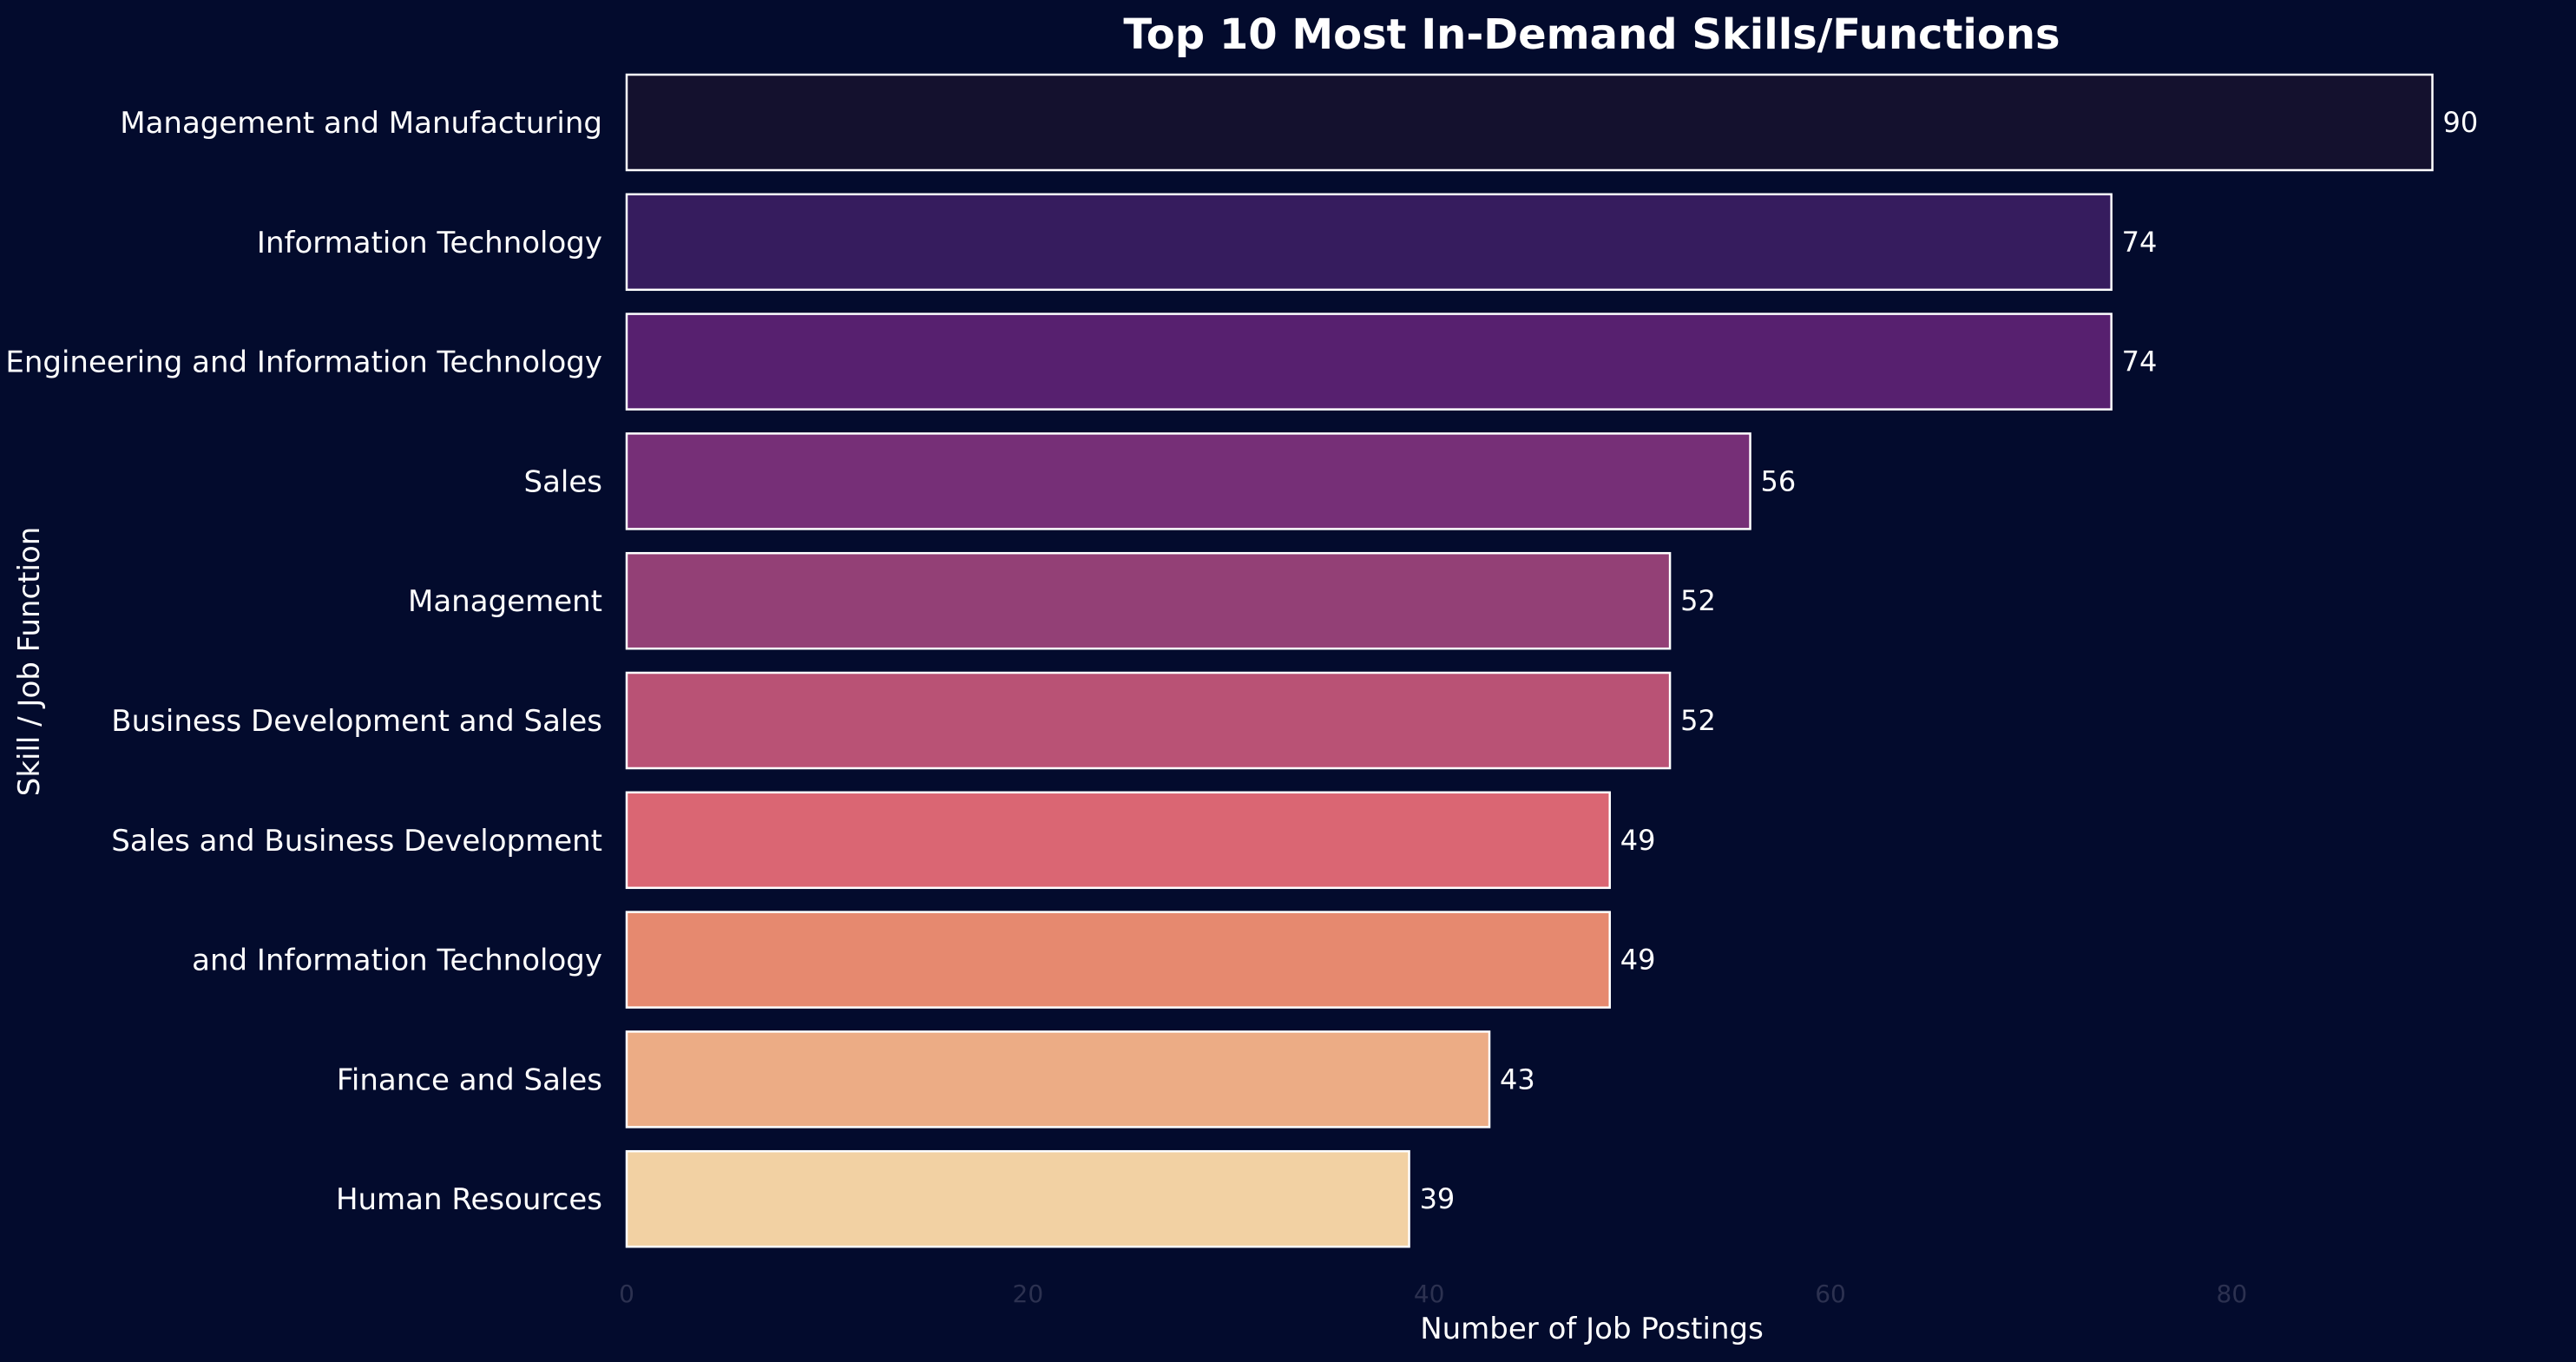 The height and width of the screenshot is (1362, 2576). What do you see at coordinates (356, 721) in the screenshot?
I see `category-label: Business Development and Sales` at bounding box center [356, 721].